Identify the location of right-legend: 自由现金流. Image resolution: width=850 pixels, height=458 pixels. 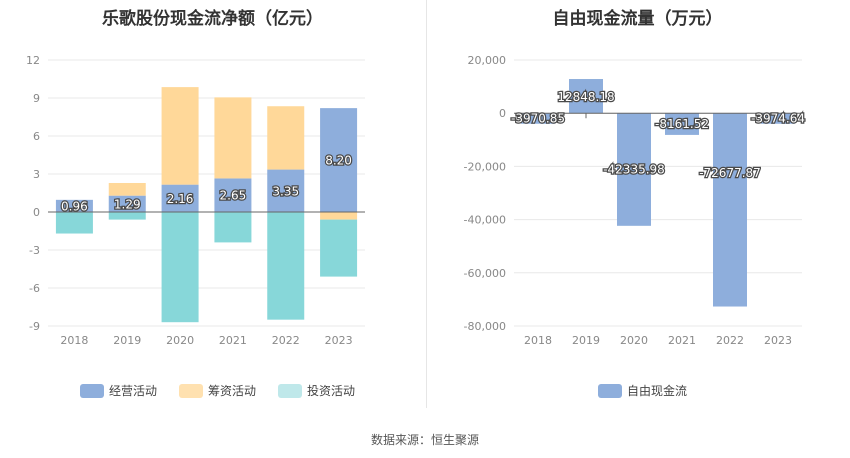
(642, 390).